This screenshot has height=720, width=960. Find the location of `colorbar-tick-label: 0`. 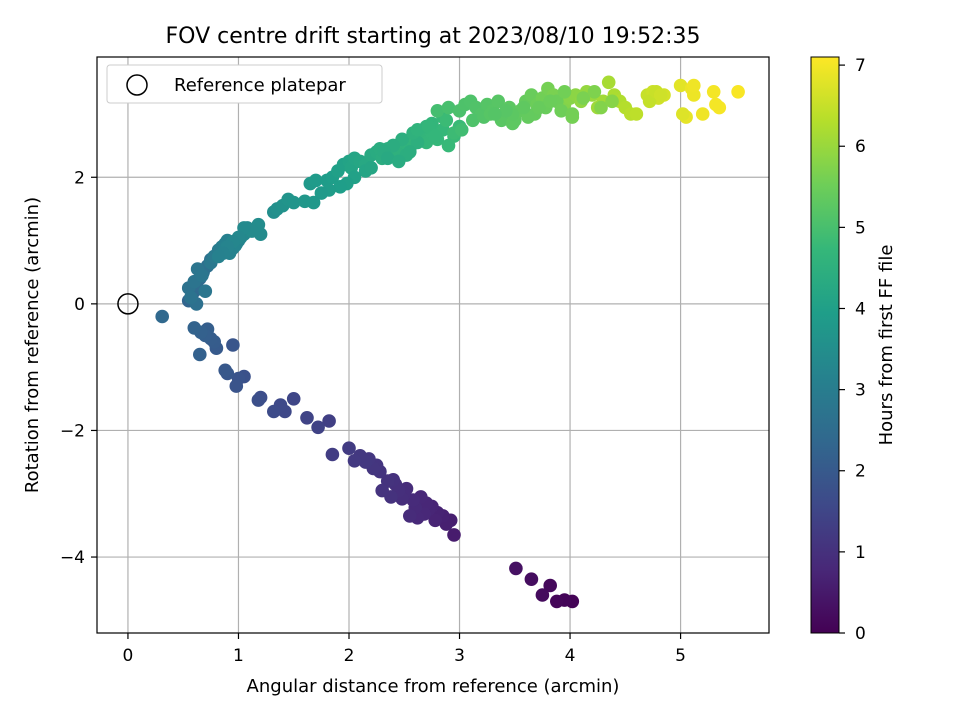

colorbar-tick-label: 0 is located at coordinates (860, 634).